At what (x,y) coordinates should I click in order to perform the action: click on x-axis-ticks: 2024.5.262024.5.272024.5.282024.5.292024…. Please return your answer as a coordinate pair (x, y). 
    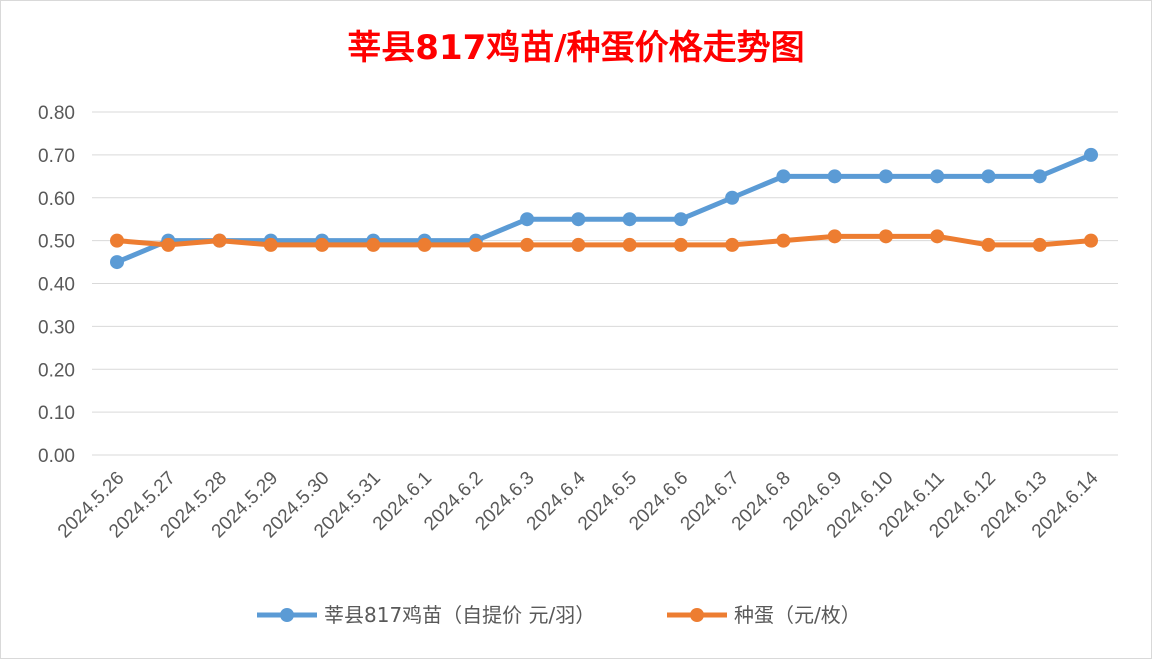
    Looking at the image, I should click on (578, 504).